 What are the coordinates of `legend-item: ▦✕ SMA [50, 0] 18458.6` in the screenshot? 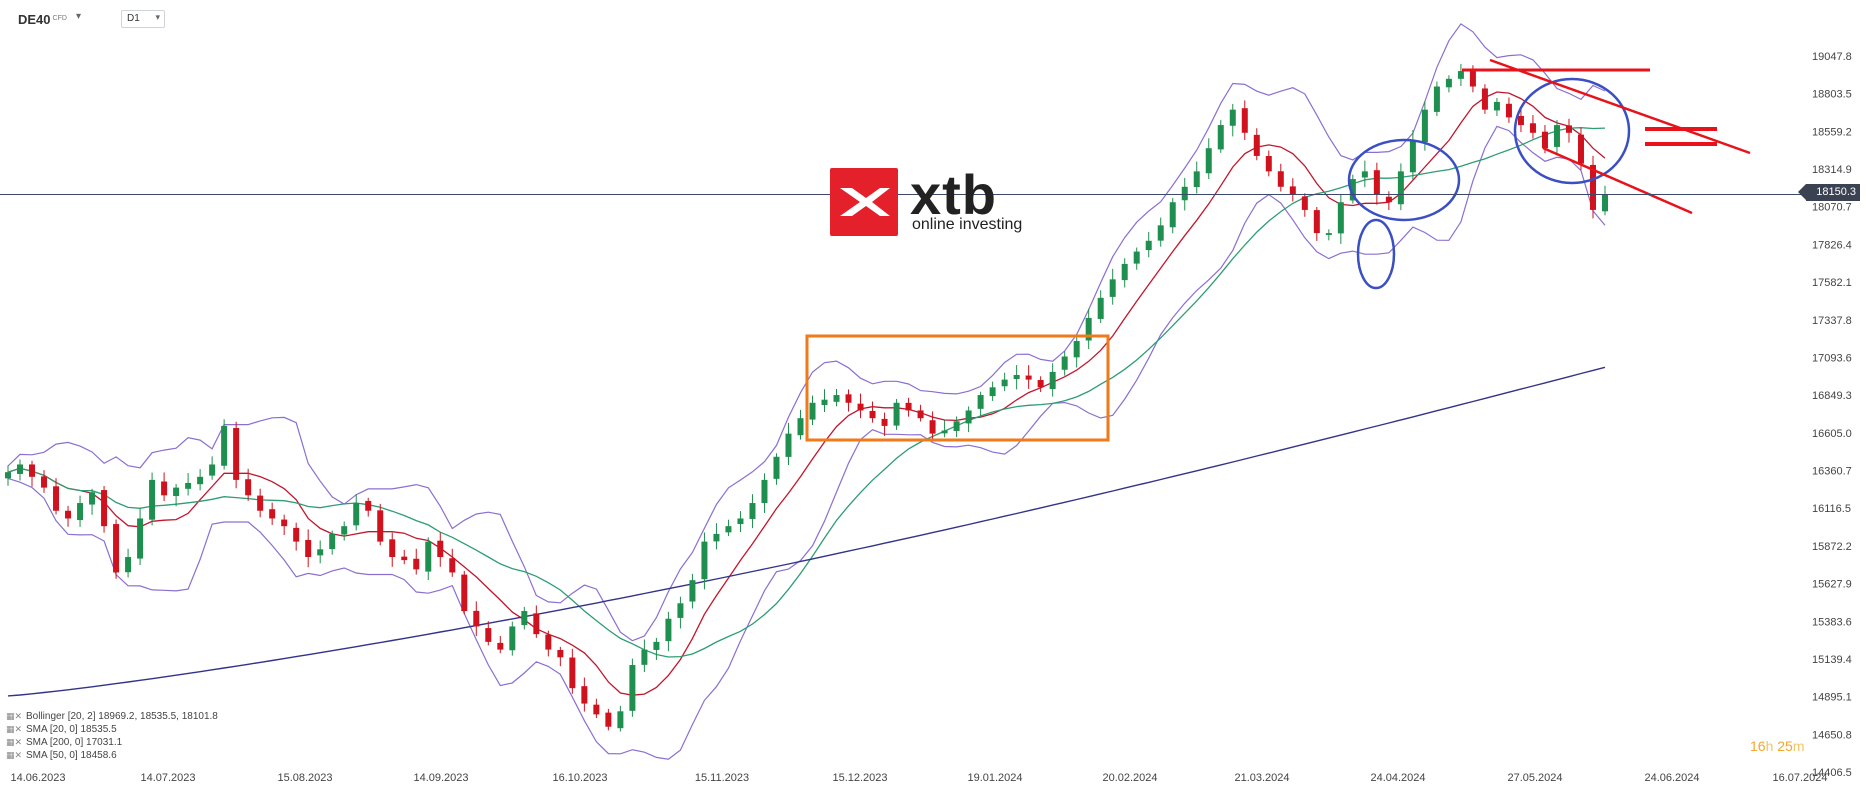 It's located at (61, 755).